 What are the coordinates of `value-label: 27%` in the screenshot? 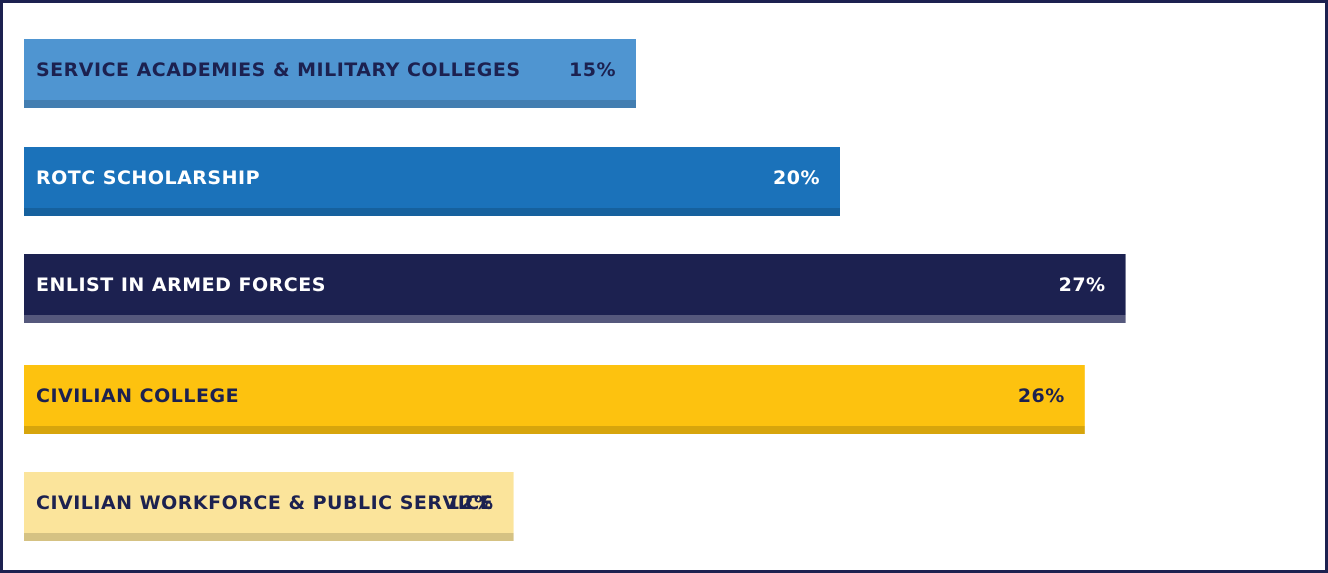 It's located at (1082, 285).